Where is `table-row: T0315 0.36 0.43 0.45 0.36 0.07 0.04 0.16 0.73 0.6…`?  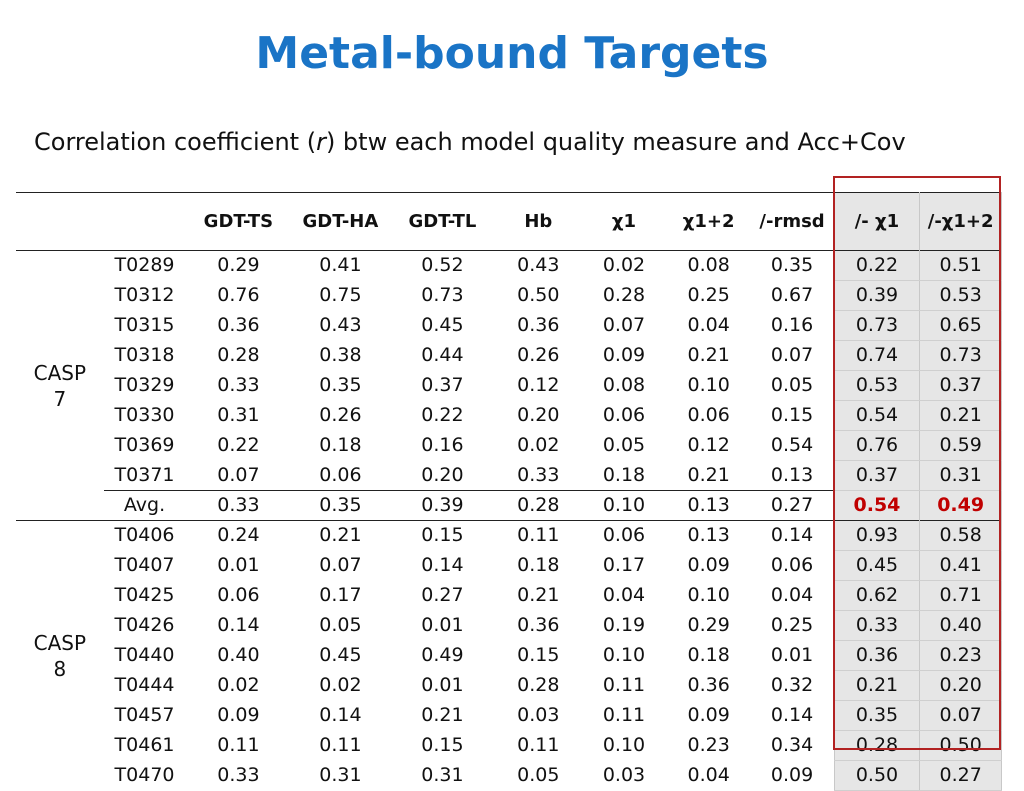 table-row: T0315 0.36 0.43 0.45 0.36 0.07 0.04 0.16 0.73 0.6… is located at coordinates (509, 325).